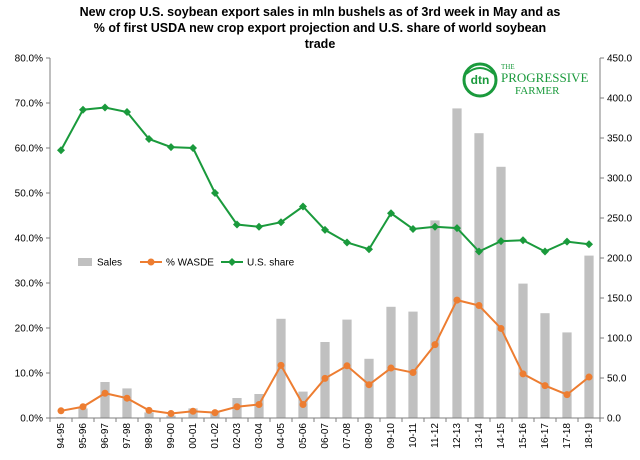 The width and height of the screenshot is (640, 460). What do you see at coordinates (435, 435) in the screenshot?
I see `x-tick-label: 11-12` at bounding box center [435, 435].